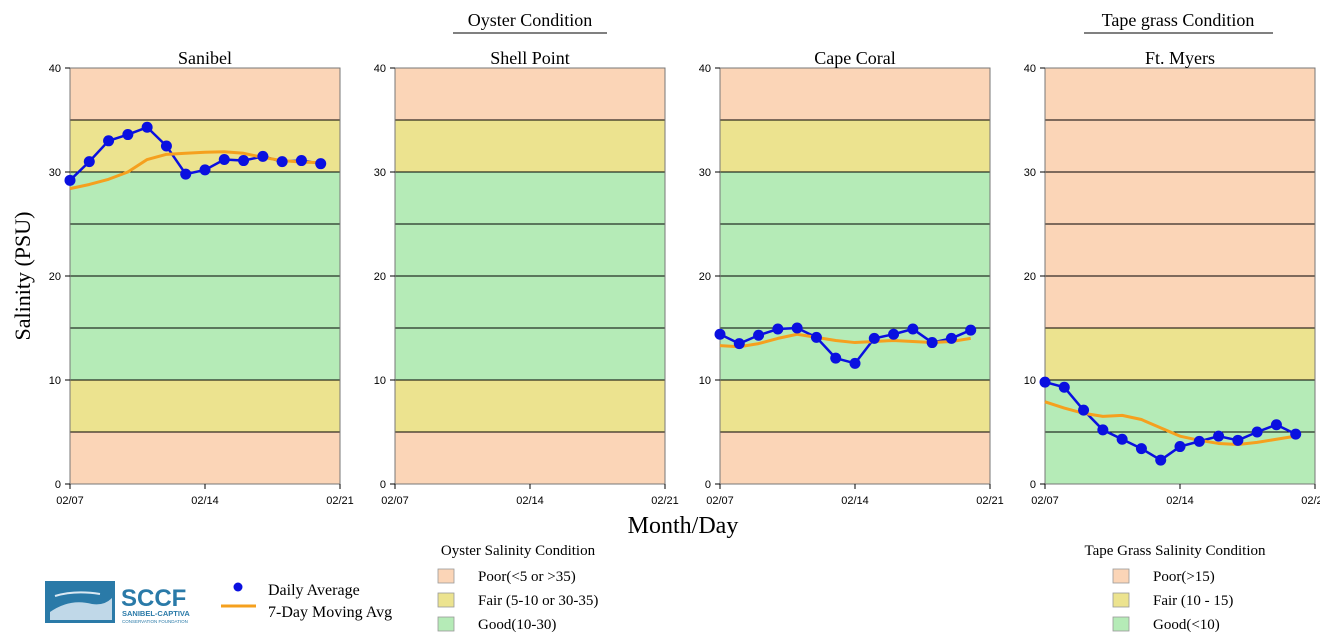 The height and width of the screenshot is (633, 1320). Describe the element at coordinates (518, 551) in the screenshot. I see `oyster-legend-title: Oyster Salinity Condition` at that location.